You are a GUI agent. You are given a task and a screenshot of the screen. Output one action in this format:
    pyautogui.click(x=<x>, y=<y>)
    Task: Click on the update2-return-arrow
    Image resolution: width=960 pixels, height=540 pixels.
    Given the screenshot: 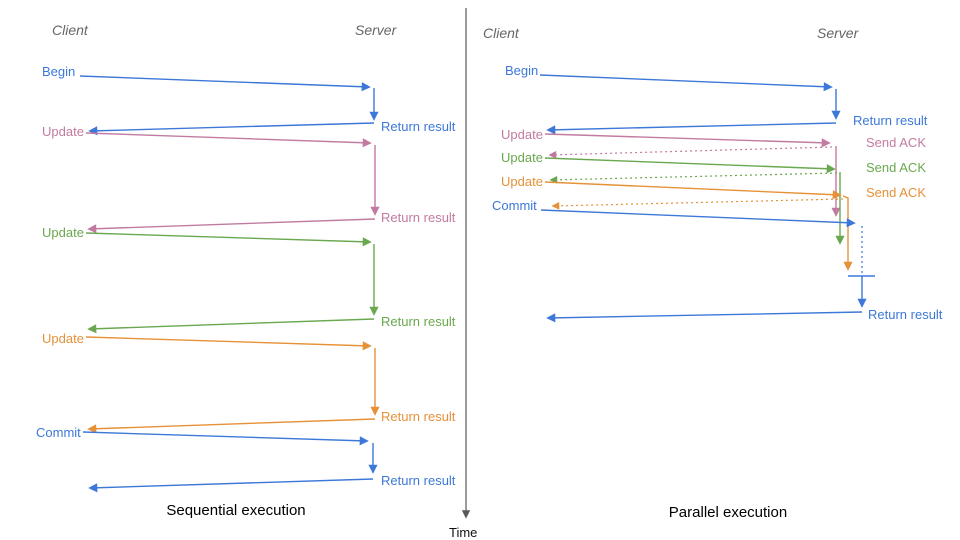 What is the action you would take?
    pyautogui.click(x=231, y=326)
    